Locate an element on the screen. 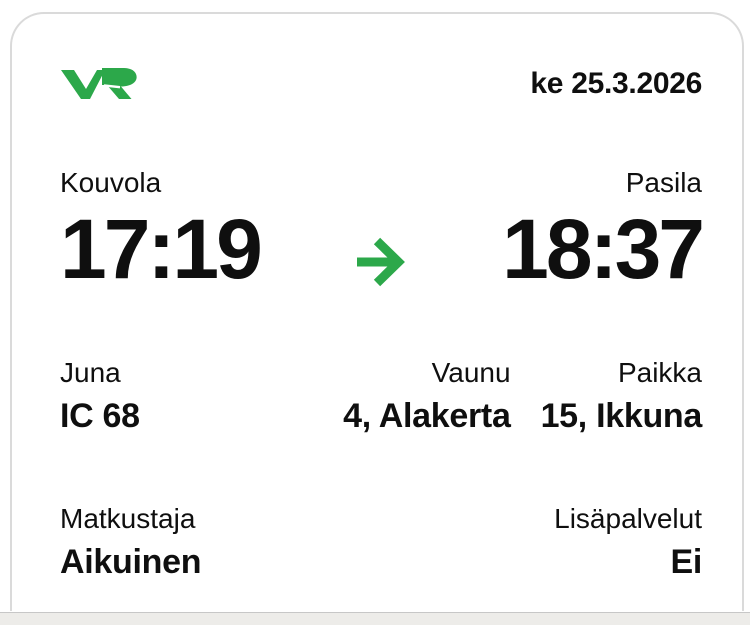 Image resolution: width=750 pixels, height=625 pixels. passenger-value: Aikuinen is located at coordinates (131, 562).